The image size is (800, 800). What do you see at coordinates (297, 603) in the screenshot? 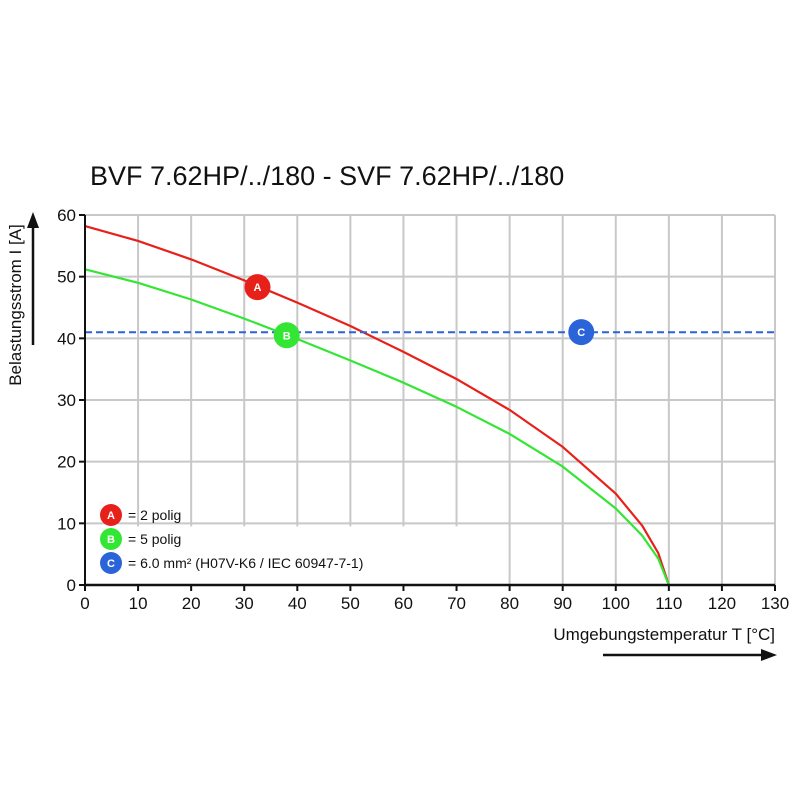
I see `x-tick-label: 40` at bounding box center [297, 603].